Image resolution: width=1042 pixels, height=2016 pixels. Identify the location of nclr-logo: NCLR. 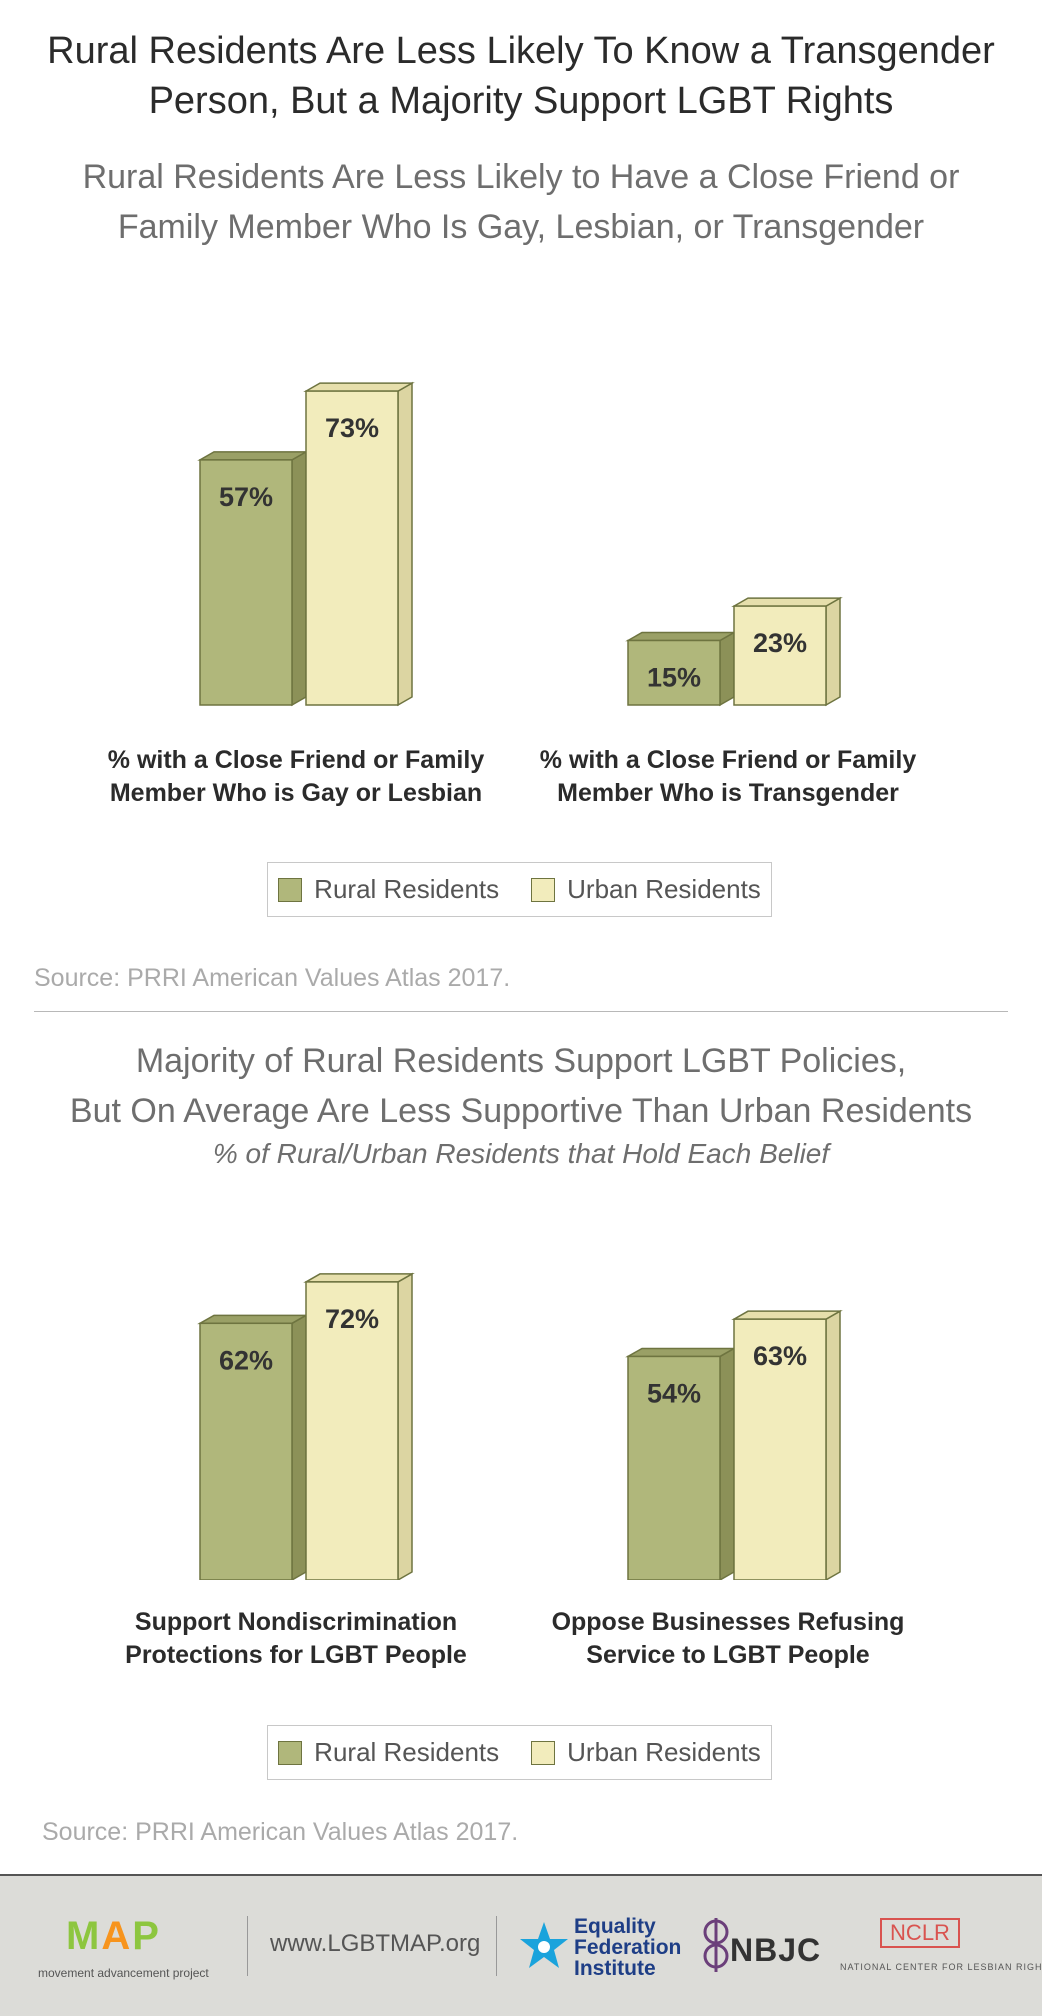
(920, 1933).